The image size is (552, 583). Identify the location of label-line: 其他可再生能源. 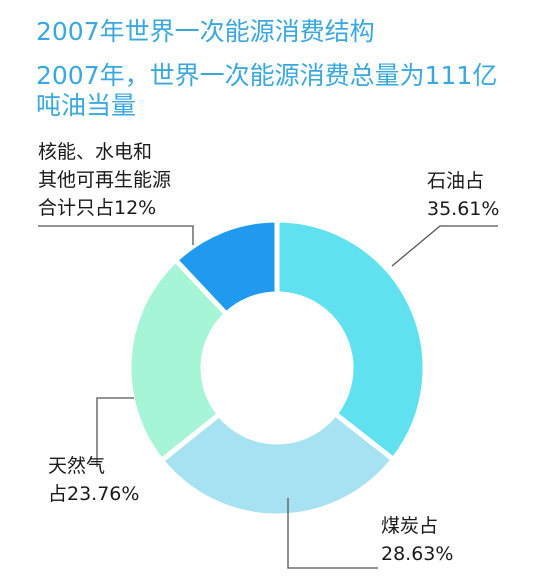
(104, 180).